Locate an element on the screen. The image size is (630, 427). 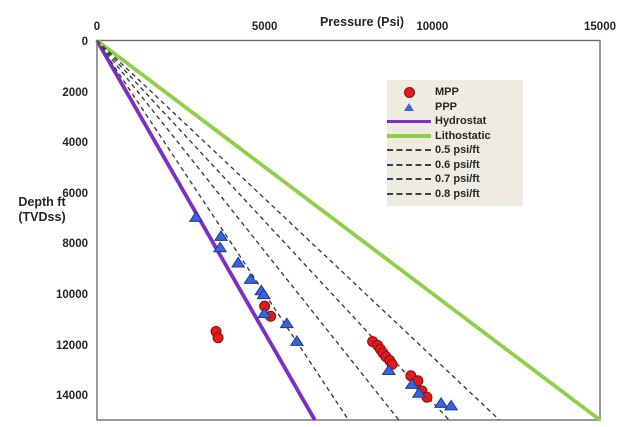
x-axis-title: Pressure (Psi) is located at coordinates (362, 22).